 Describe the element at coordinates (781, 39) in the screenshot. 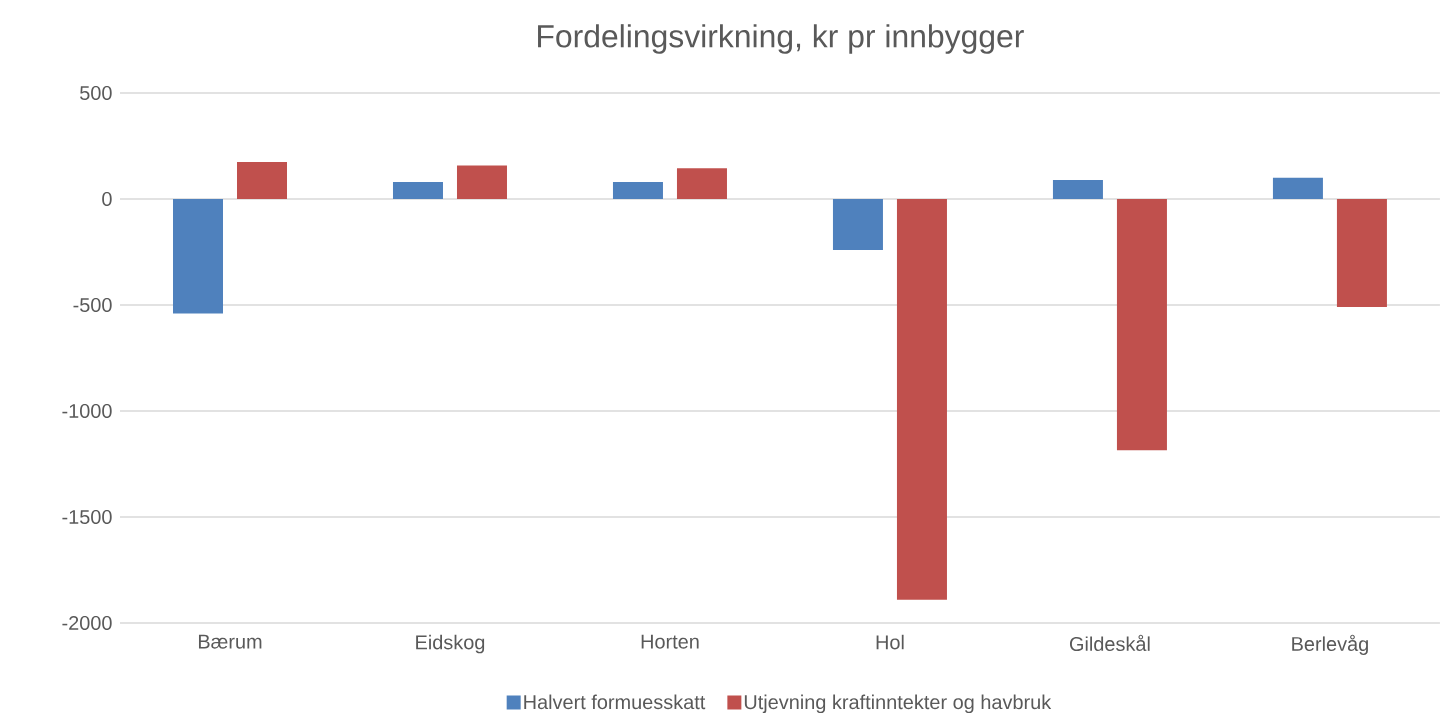

I see `chart-title: Fordelingsvirkning, kr pr innbygger` at that location.